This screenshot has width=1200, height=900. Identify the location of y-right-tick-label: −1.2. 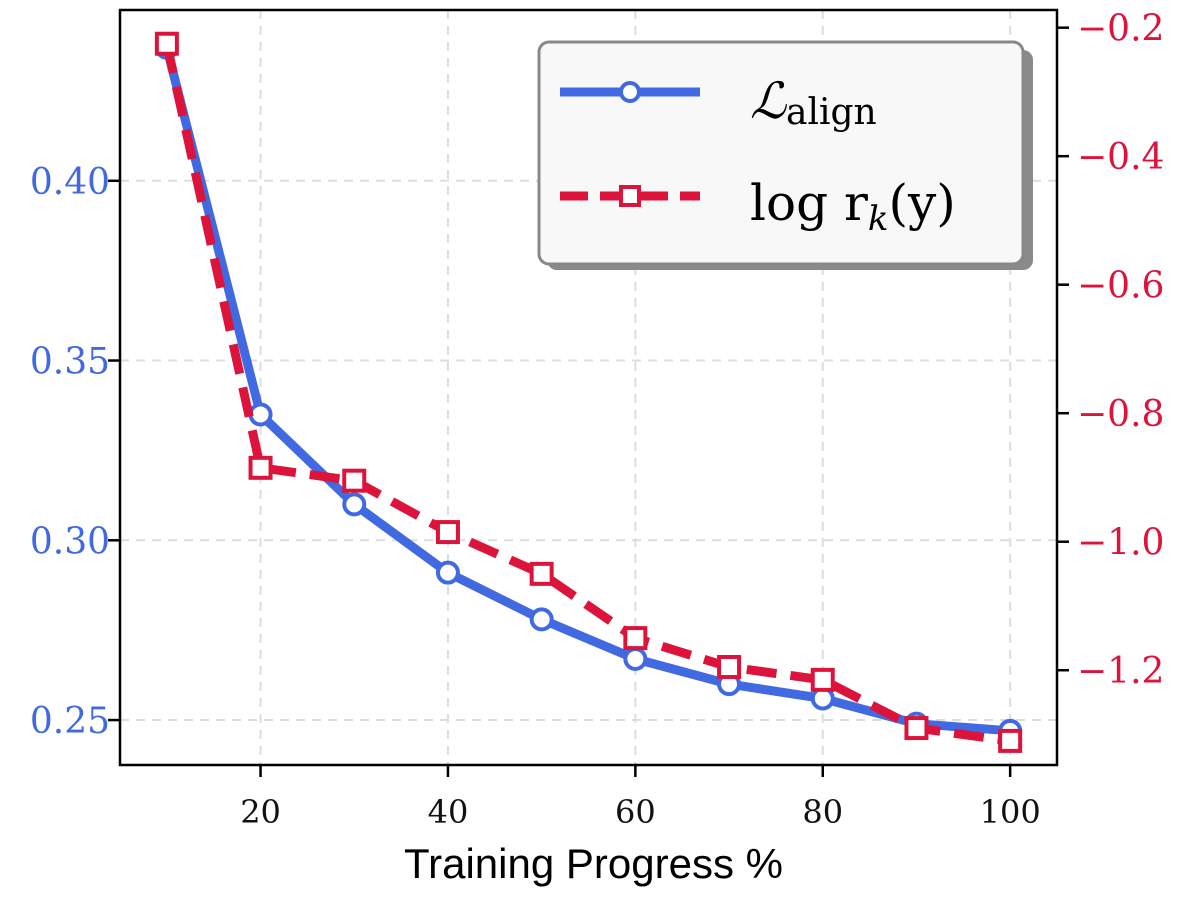
(1120, 671).